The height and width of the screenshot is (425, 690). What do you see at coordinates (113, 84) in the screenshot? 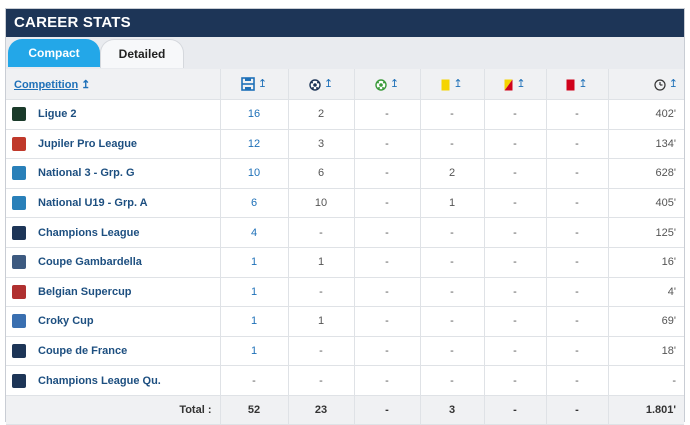
I see `competition-column-header: Competition ↥` at bounding box center [113, 84].